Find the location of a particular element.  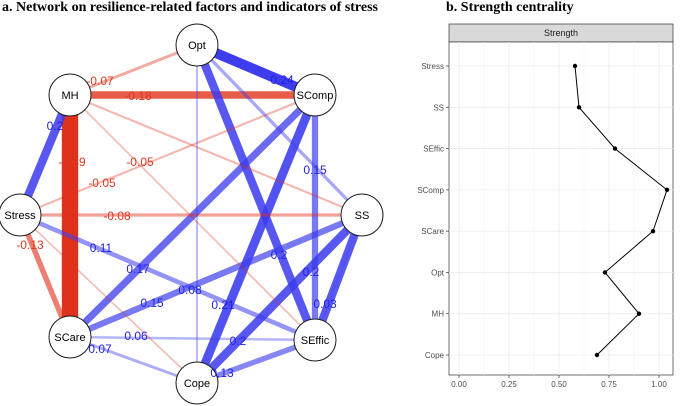

network-node-label: Opt is located at coordinates (197, 46).